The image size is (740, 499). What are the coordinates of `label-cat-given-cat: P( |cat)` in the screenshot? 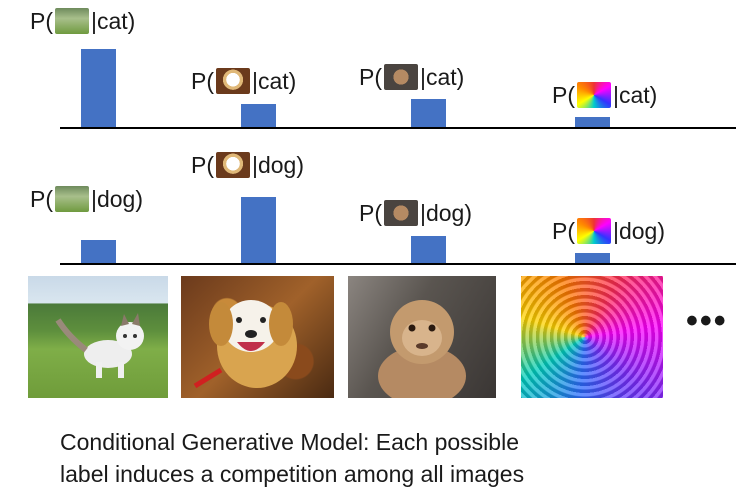 It's located at (82, 21).